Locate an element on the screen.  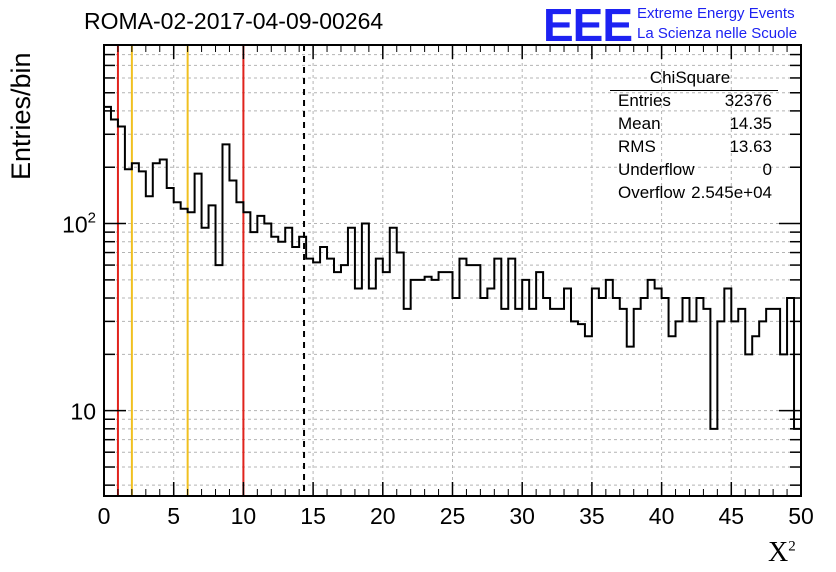
stat-row: Entries 32376 is located at coordinates (691, 102).